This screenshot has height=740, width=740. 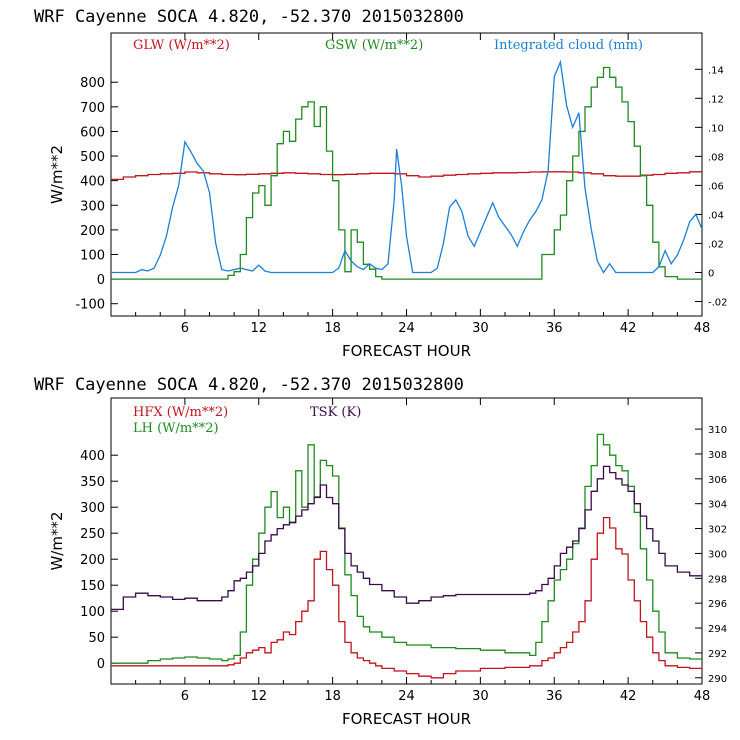 I want to click on legend-entry-glw: GLW (W/m**2), so click(x=181, y=45).